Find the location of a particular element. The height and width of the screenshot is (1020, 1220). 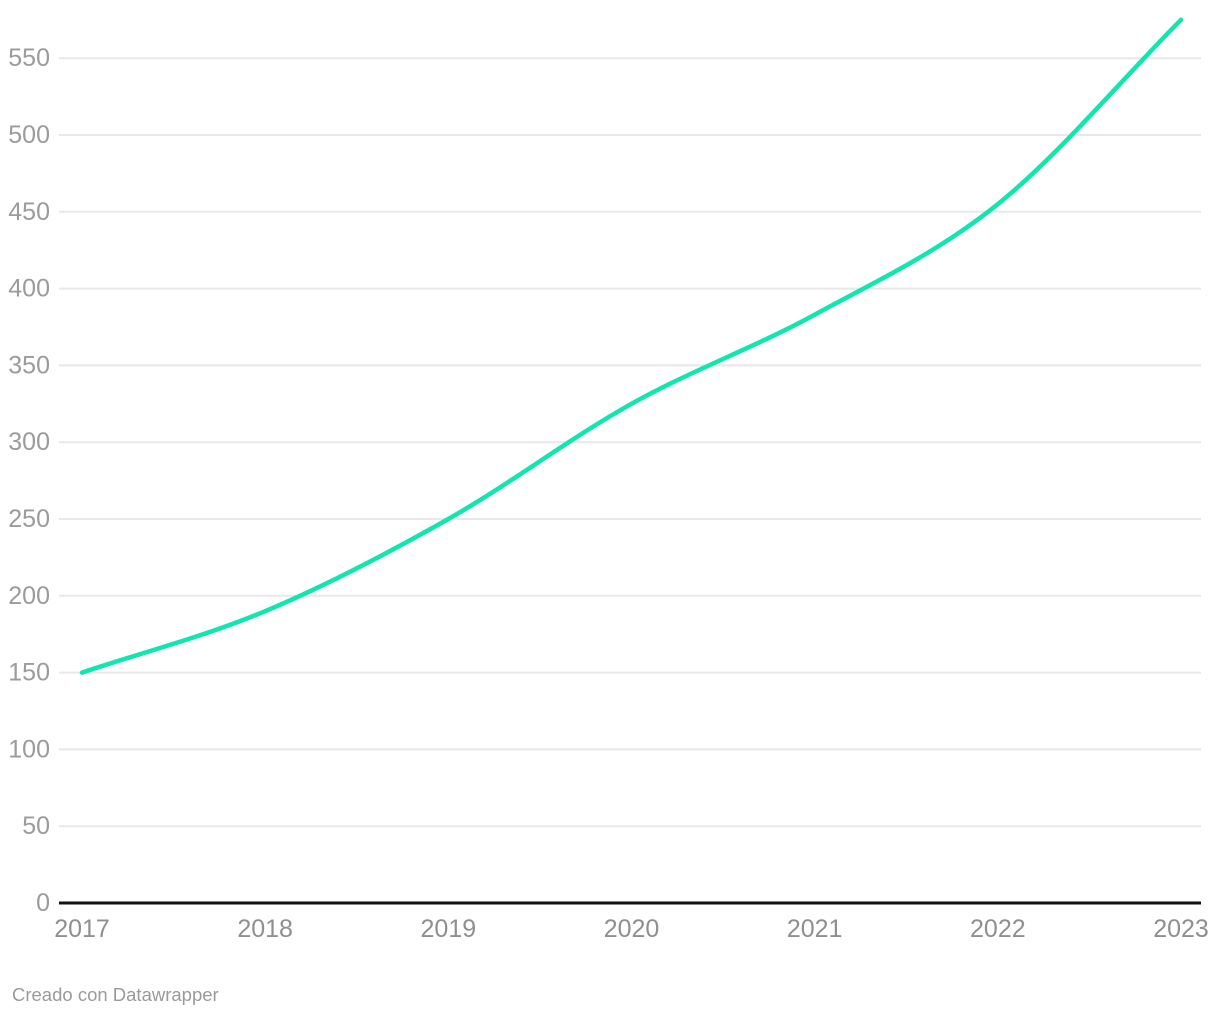

y-axis-tick-label: 0 is located at coordinates (43, 903).